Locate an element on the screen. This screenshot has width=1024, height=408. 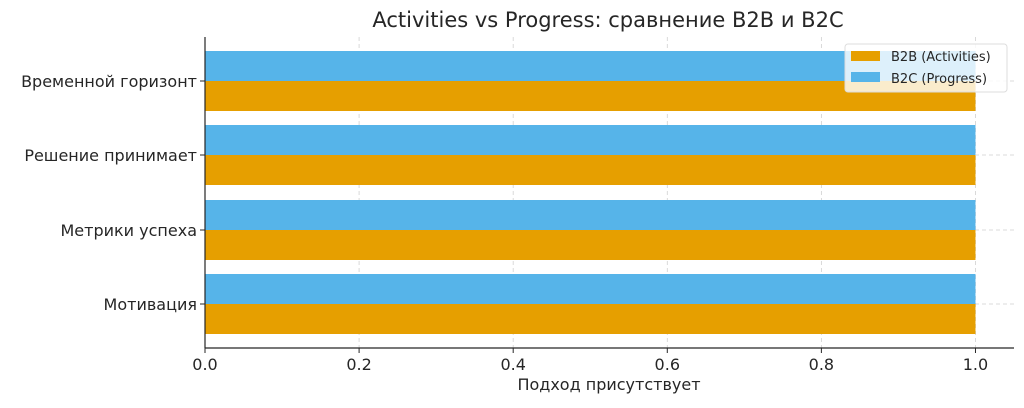
y-tick-label: Метрики успеха is located at coordinates (128, 230).